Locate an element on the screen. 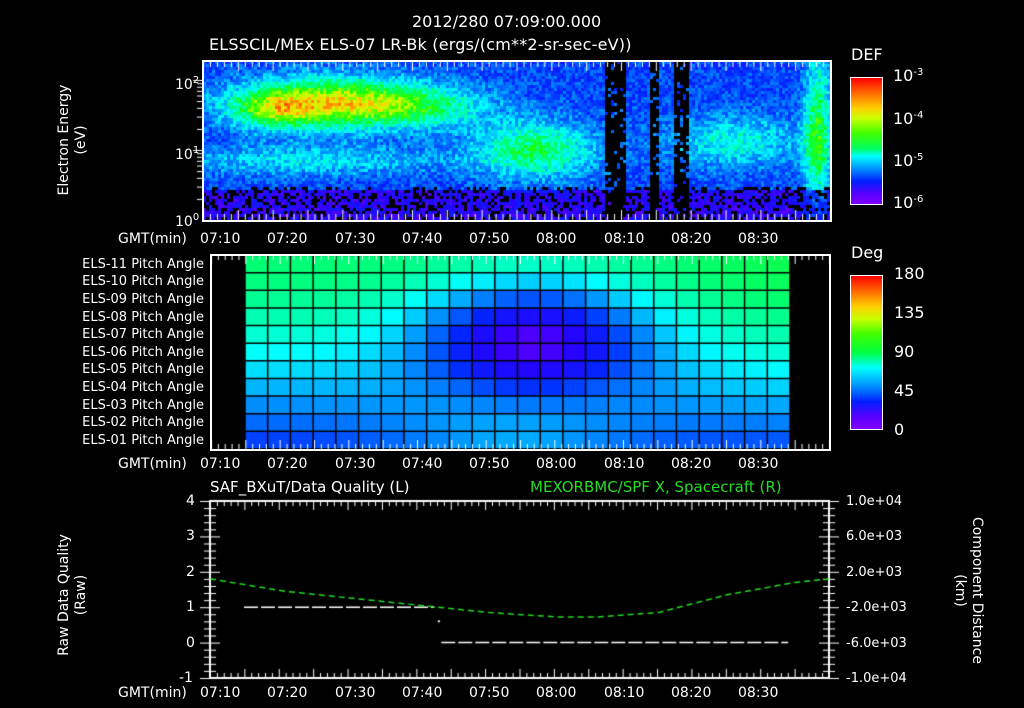 Image resolution: width=1024 pixels, height=708 pixels. pitch-row-label: ELS-05 Pitch Angle is located at coordinates (143, 369).